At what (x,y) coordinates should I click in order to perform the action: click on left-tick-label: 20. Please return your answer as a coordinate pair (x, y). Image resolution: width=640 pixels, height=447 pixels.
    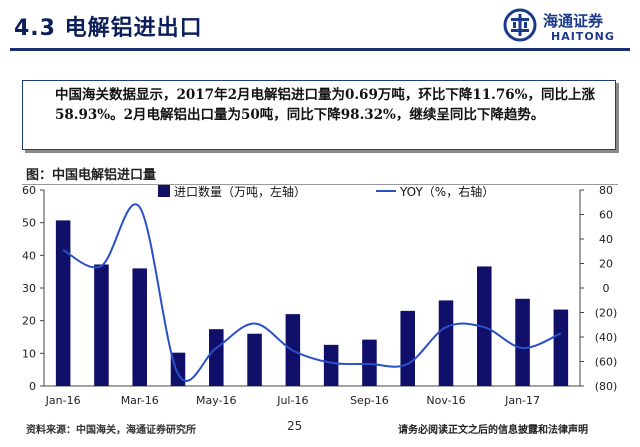
    Looking at the image, I should click on (29, 321).